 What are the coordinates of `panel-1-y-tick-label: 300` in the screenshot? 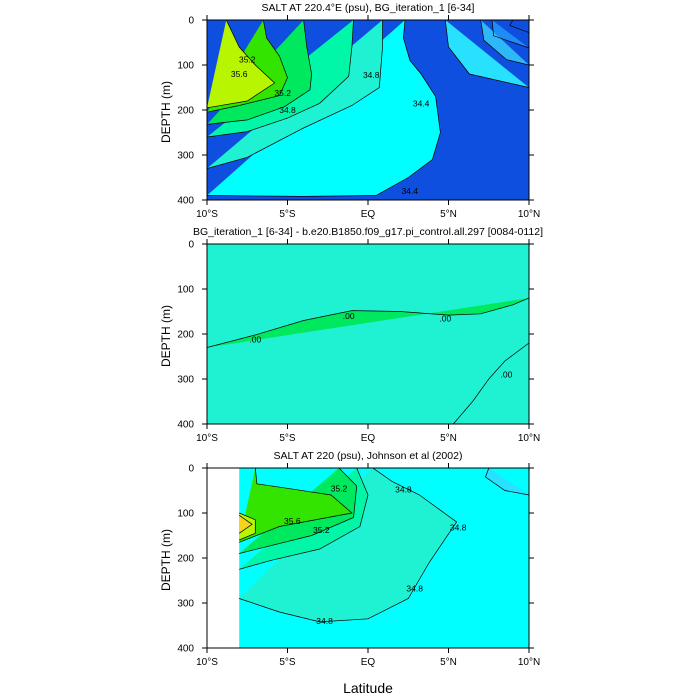 It's located at (185, 156).